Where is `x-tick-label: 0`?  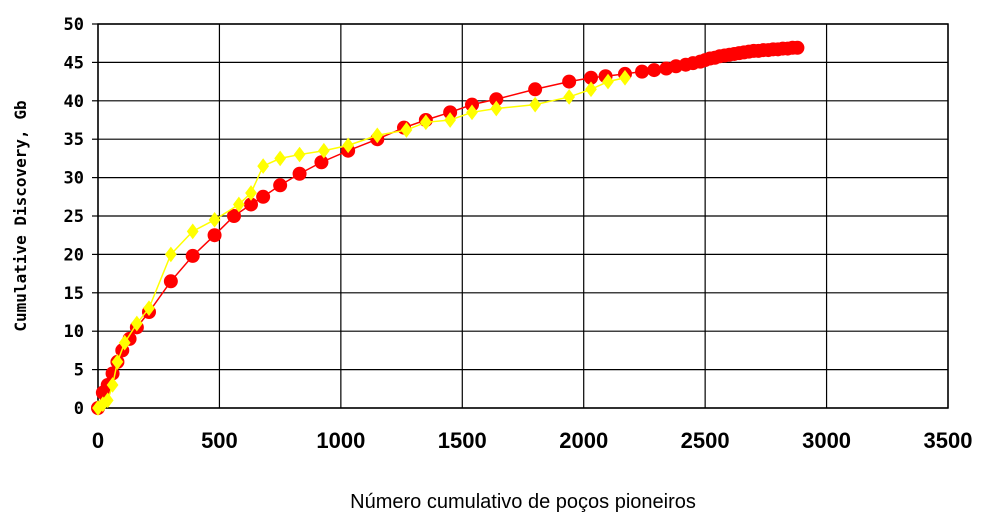 x-tick-label: 0 is located at coordinates (98, 440).